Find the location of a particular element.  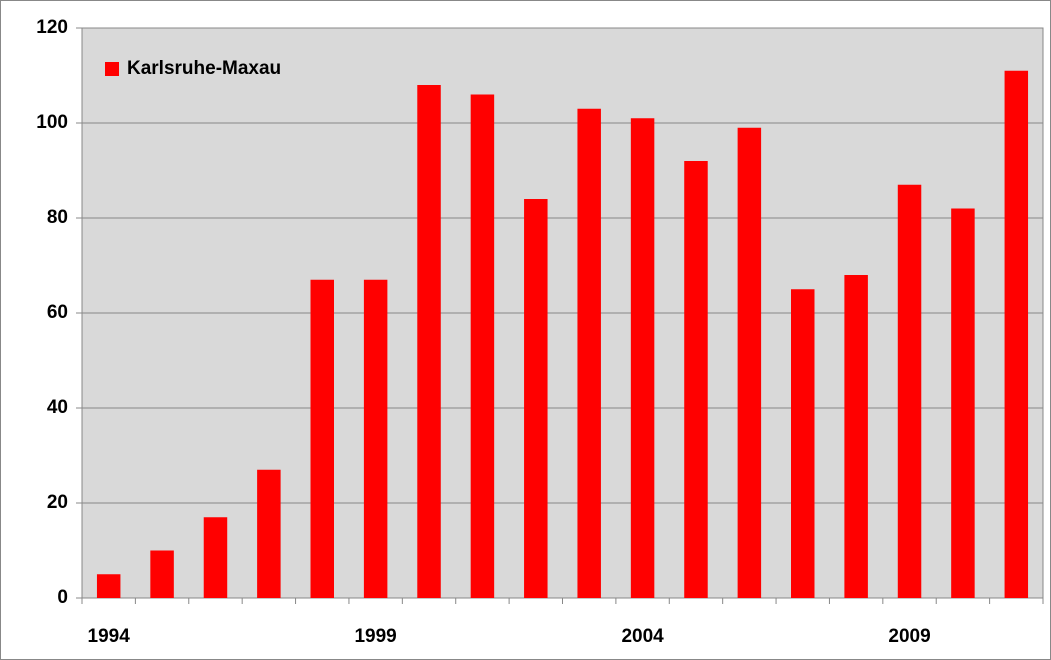

y-tick-label: 100 is located at coordinates (52, 122).